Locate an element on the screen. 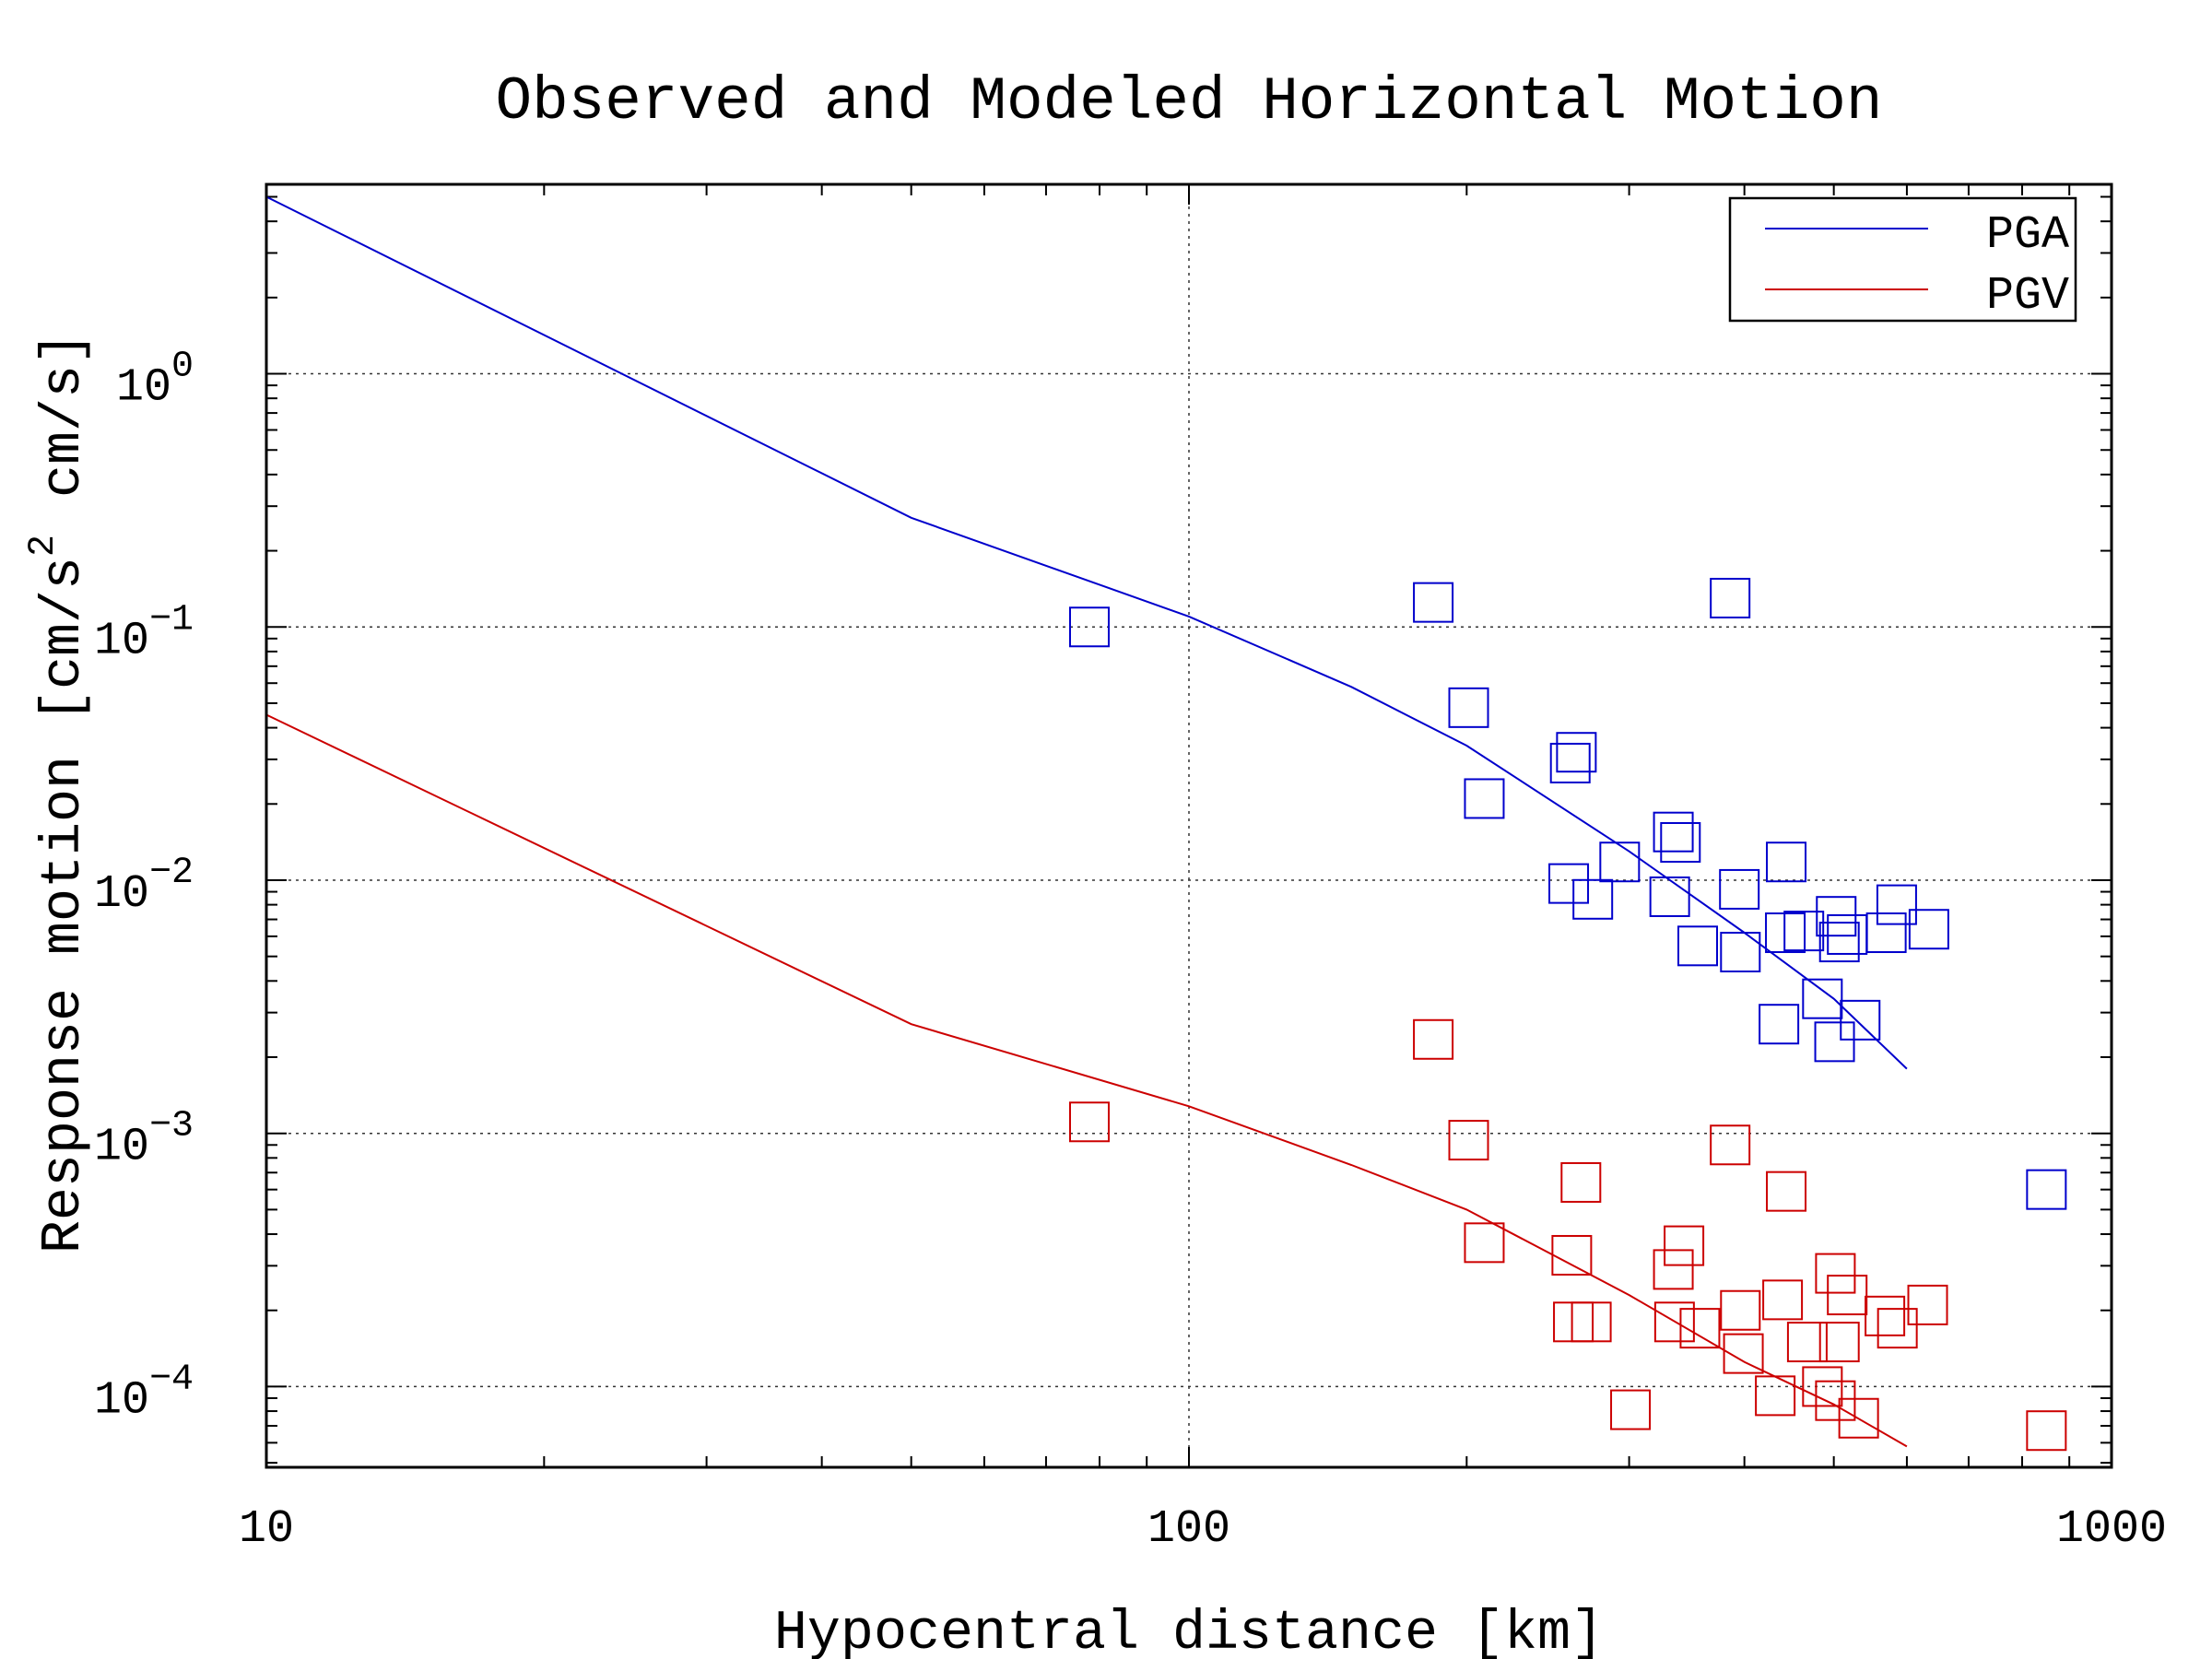 Image resolution: width=2212 pixels, height=1659 pixels. y-axis-title-main: Response motion [cm/s is located at coordinates (64, 905).